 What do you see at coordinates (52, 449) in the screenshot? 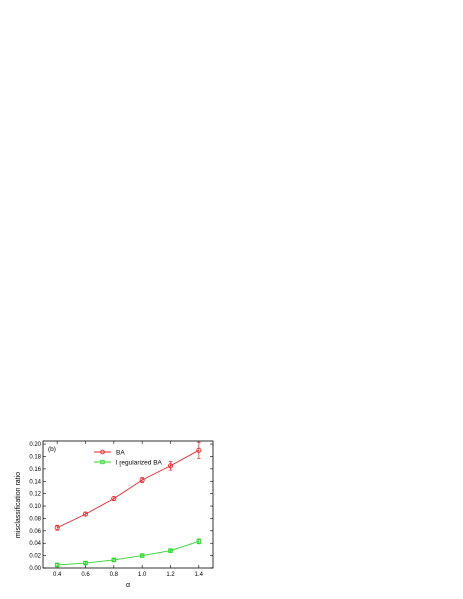
I see `panel-label: (b)` at bounding box center [52, 449].